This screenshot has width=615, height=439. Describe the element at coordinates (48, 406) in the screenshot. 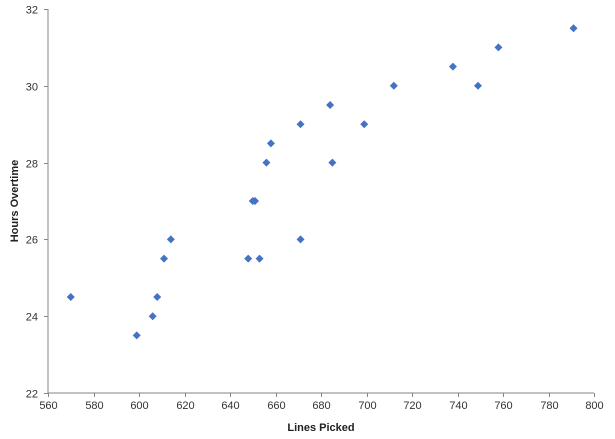

I see `x-tick-label: 560` at that location.